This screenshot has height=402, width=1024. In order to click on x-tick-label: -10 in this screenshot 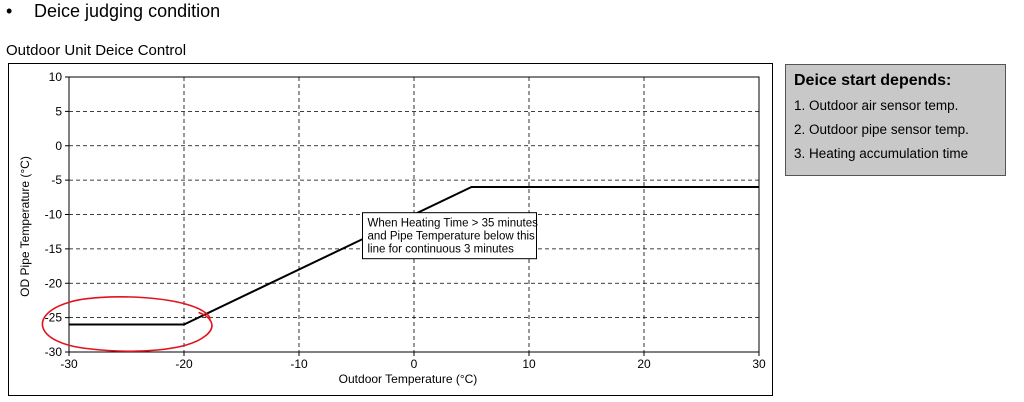, I will do `click(299, 364)`.